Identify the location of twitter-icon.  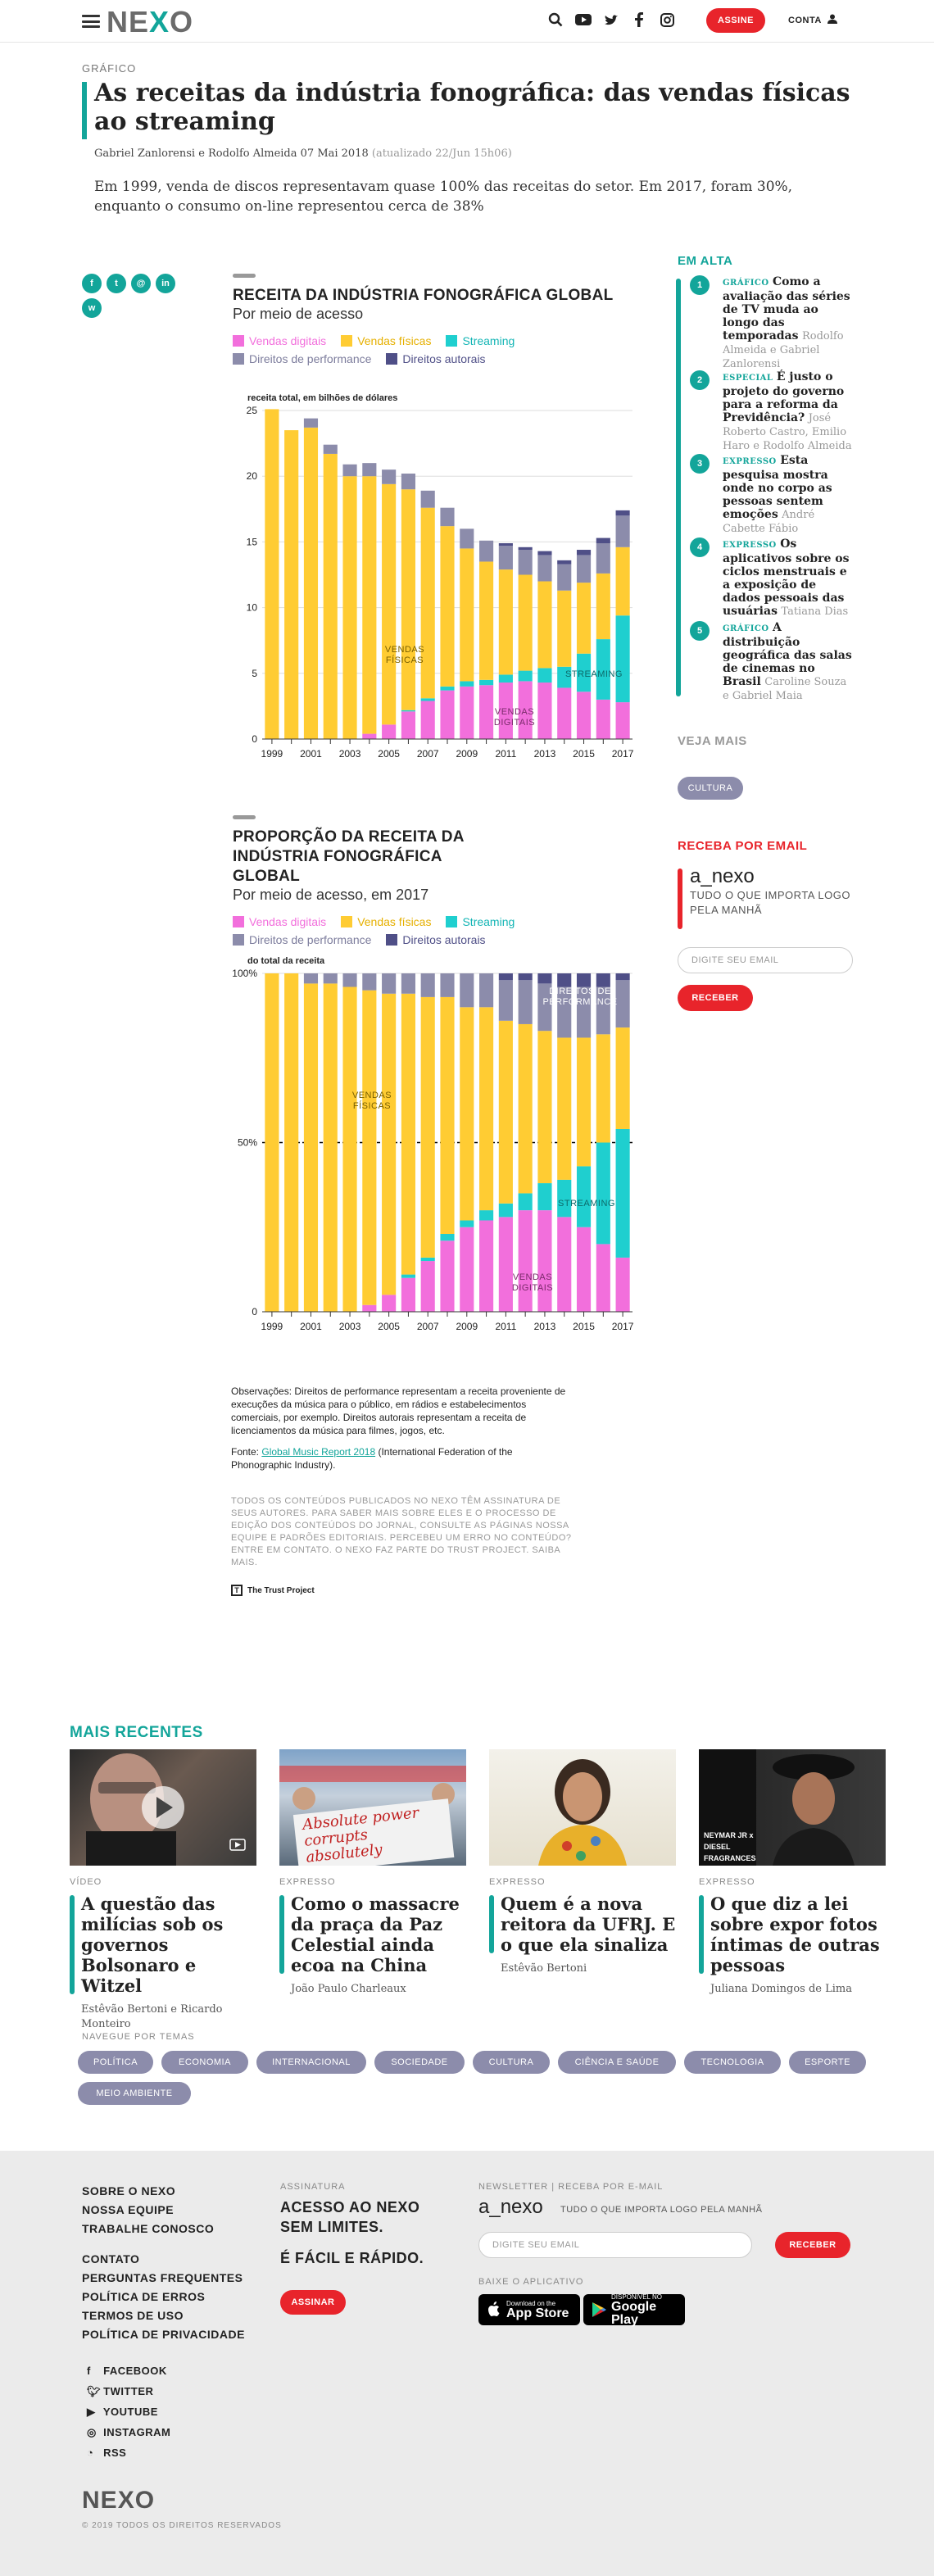
(611, 19).